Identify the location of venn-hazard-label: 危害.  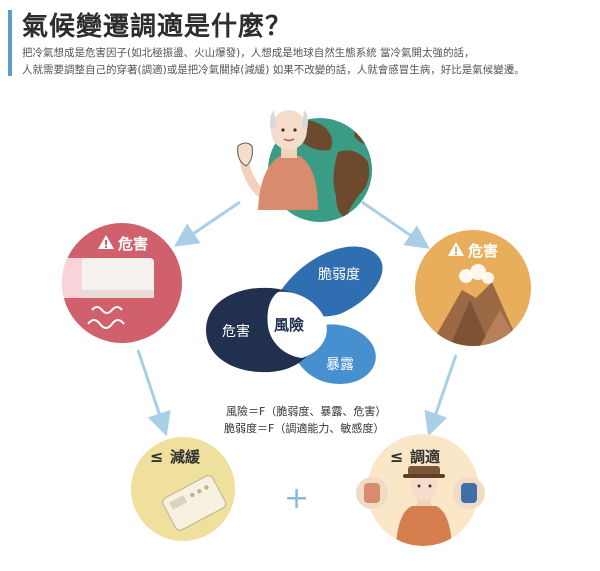
(236, 332).